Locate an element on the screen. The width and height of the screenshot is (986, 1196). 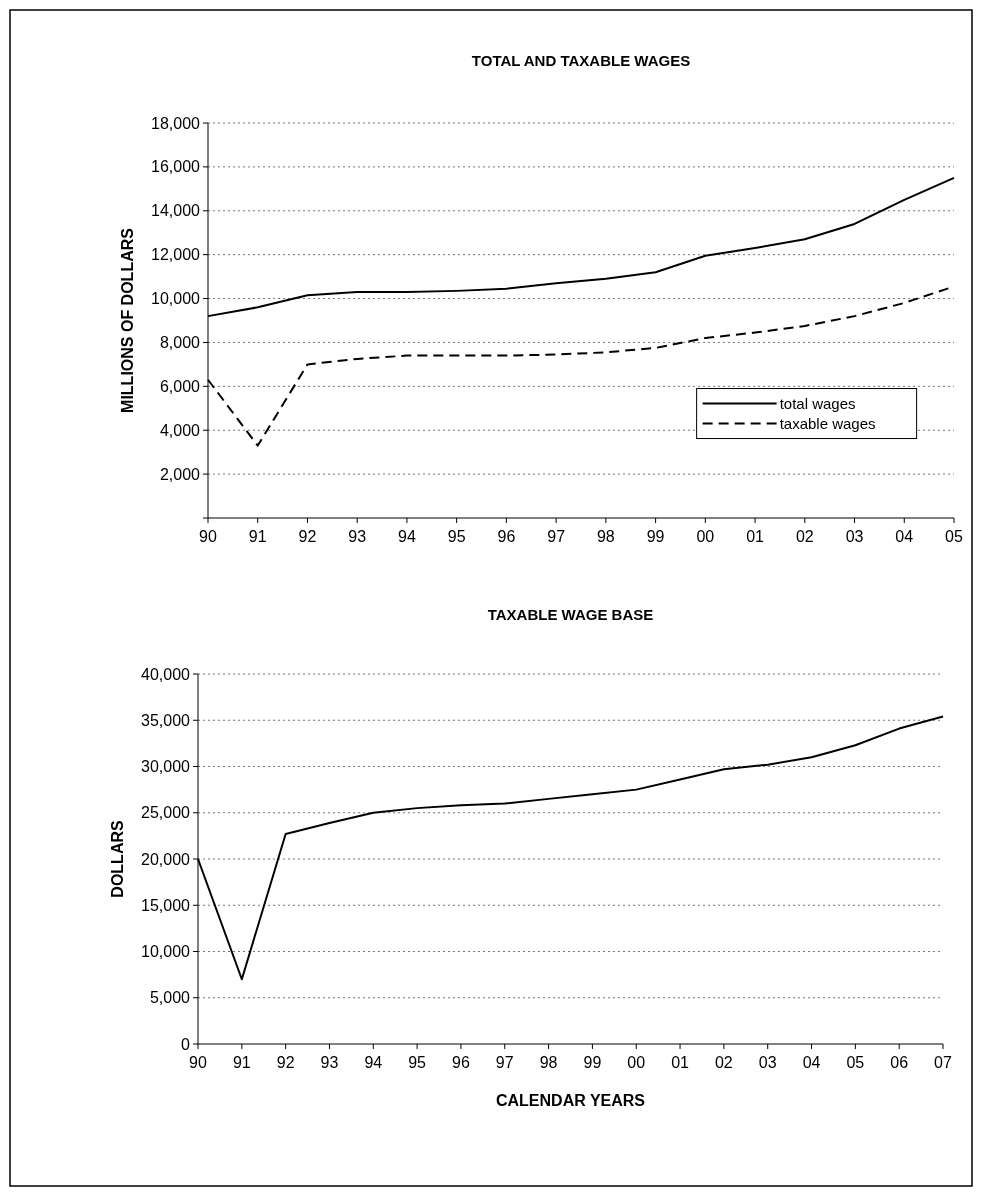
x-tick-label: 07 is located at coordinates (943, 1062).